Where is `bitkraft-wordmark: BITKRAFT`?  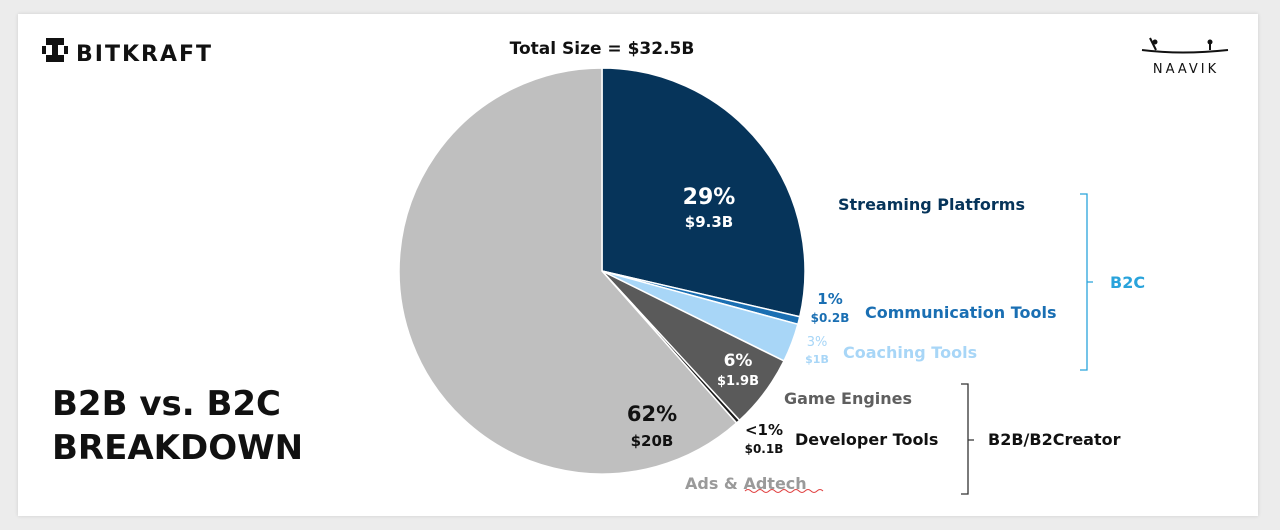
bitkraft-wordmark: BITKRAFT is located at coordinates (144, 54).